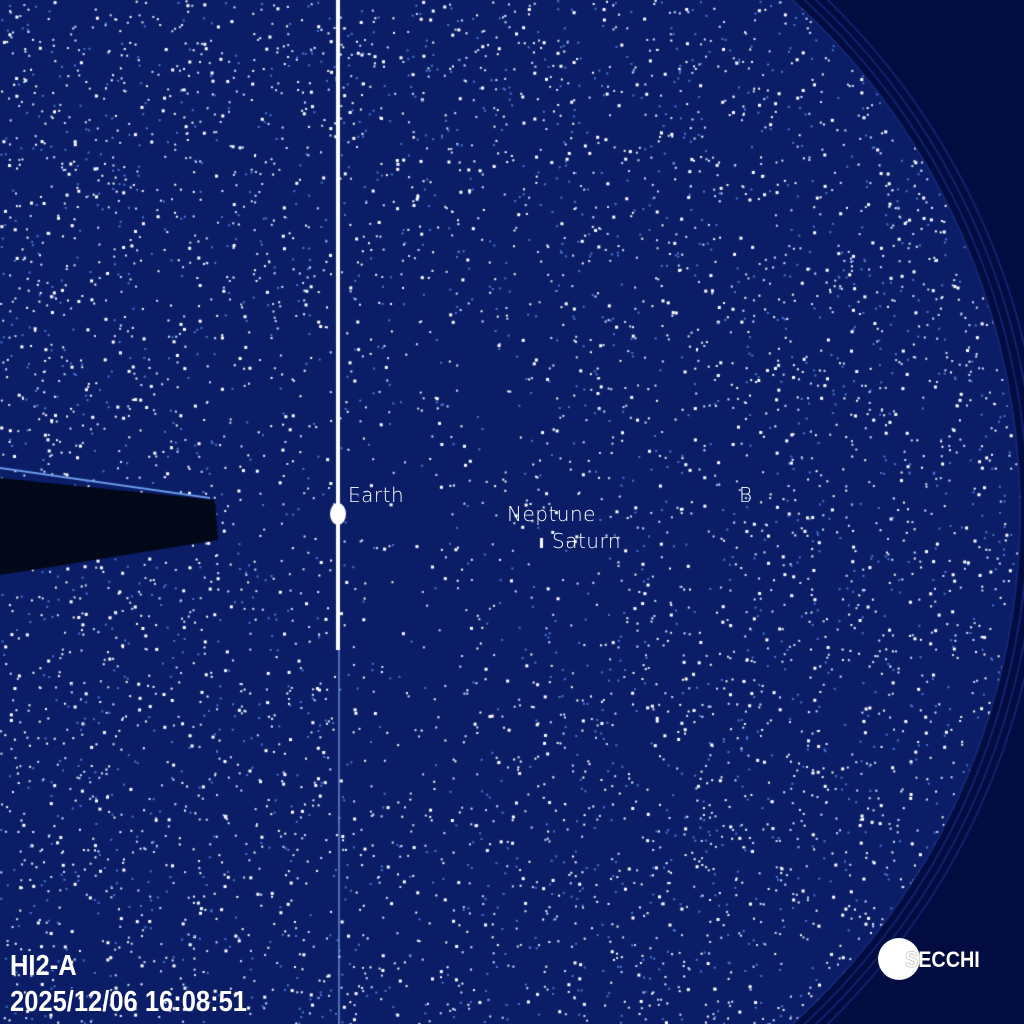  What do you see at coordinates (43, 966) in the screenshot?
I see `instrument-label: HI2-A` at bounding box center [43, 966].